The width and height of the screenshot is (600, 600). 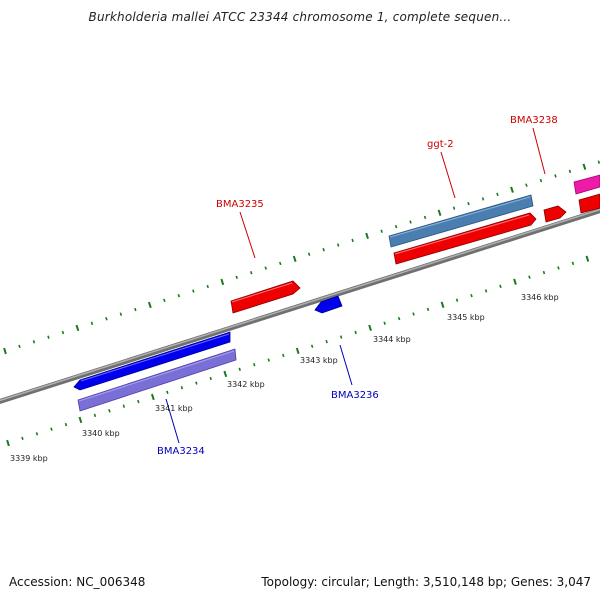 What do you see at coordinates (589, 203) in the screenshot?
I see `feature-bma3238-cds` at bounding box center [589, 203].